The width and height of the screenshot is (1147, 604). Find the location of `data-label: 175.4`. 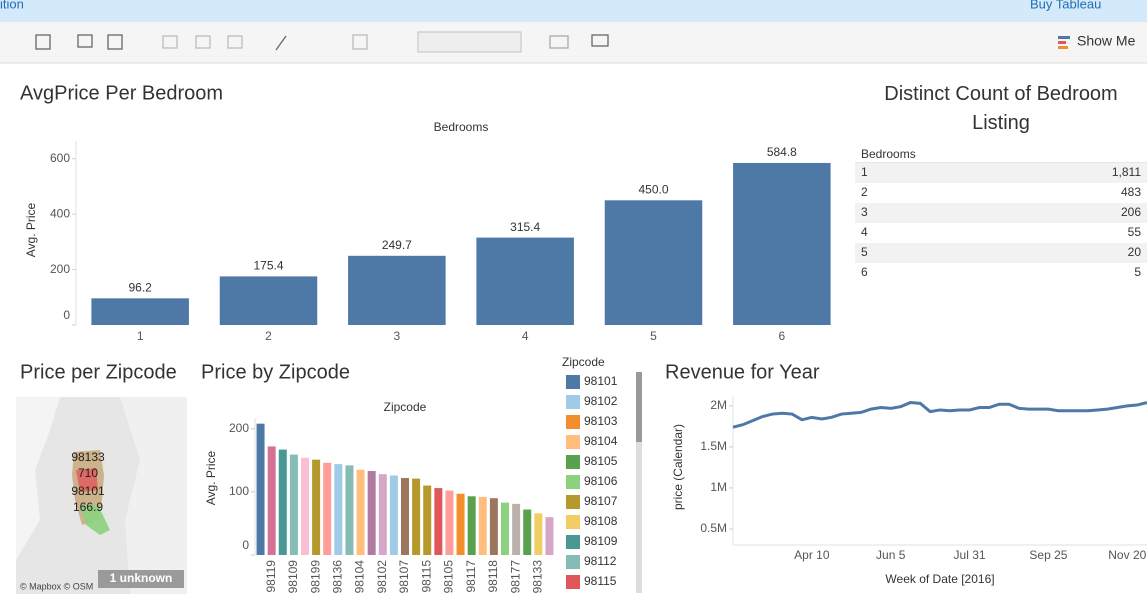

data-label: 175.4 is located at coordinates (268, 266).